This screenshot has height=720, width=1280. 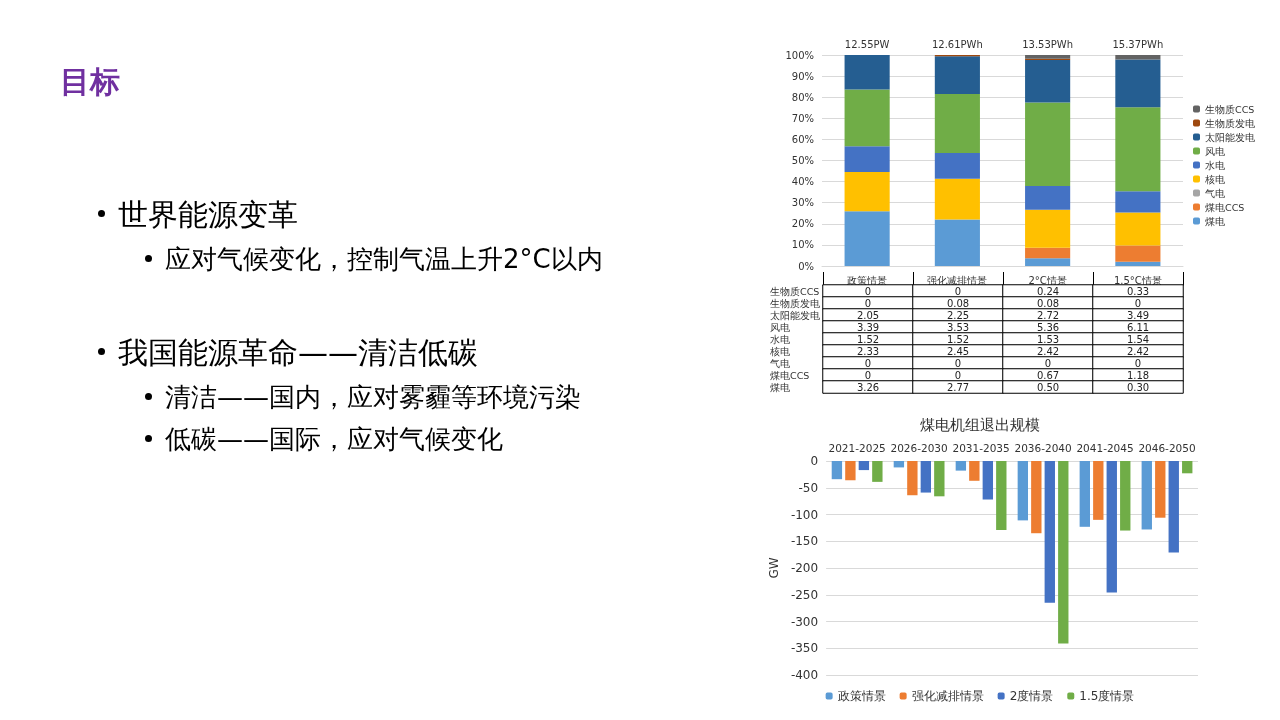 What do you see at coordinates (804, 621) in the screenshot?
I see `y-tick-label: -300` at bounding box center [804, 621].